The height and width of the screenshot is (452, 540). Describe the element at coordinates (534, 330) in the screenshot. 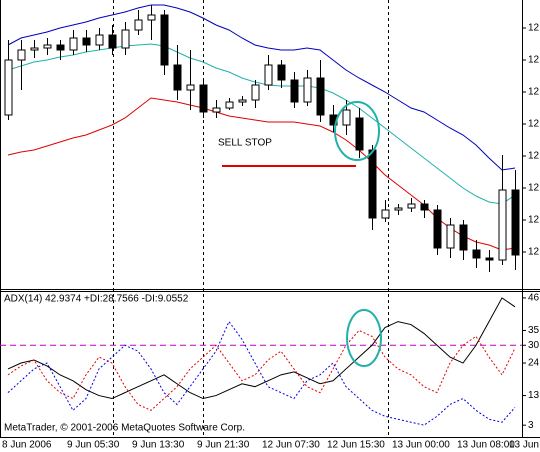

I see `y-tick-label: 35` at that location.